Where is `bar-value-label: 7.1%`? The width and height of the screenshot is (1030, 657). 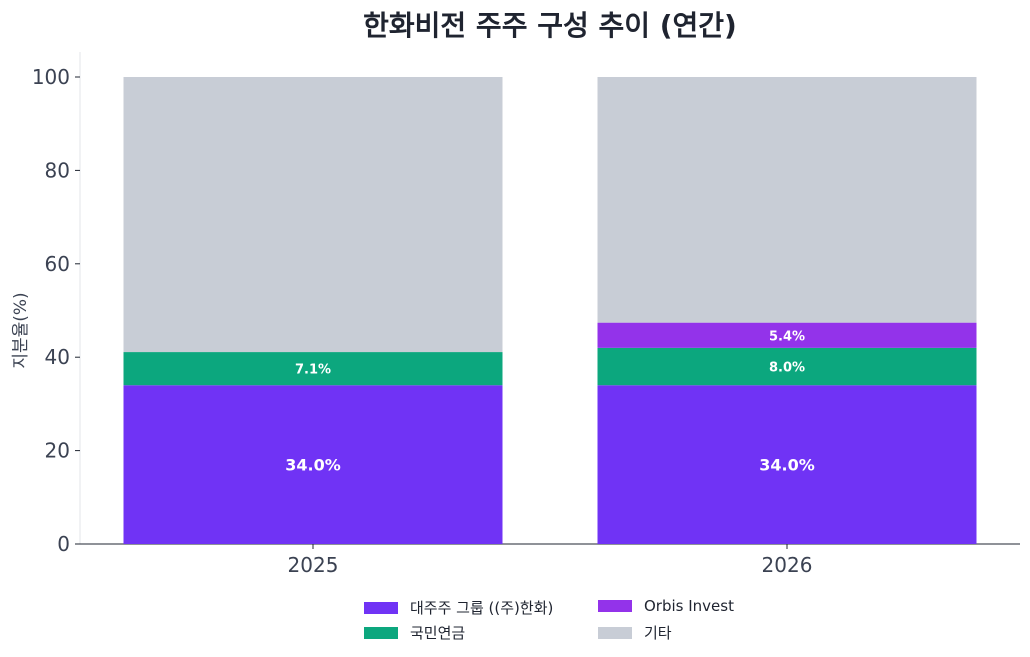
bar-value-label: 7.1% is located at coordinates (313, 370).